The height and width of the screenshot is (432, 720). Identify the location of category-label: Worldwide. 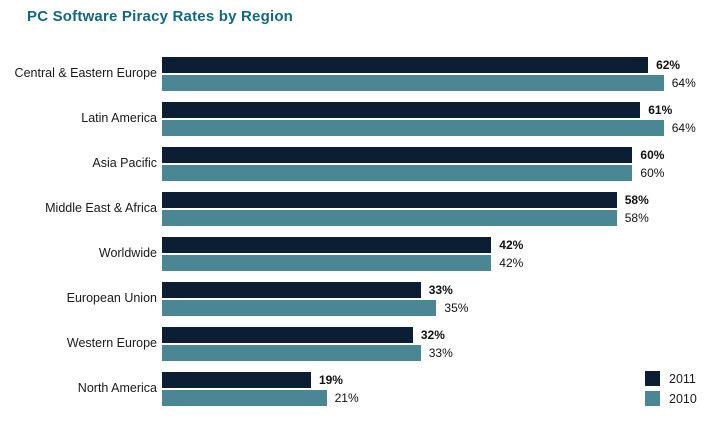
(127, 253).